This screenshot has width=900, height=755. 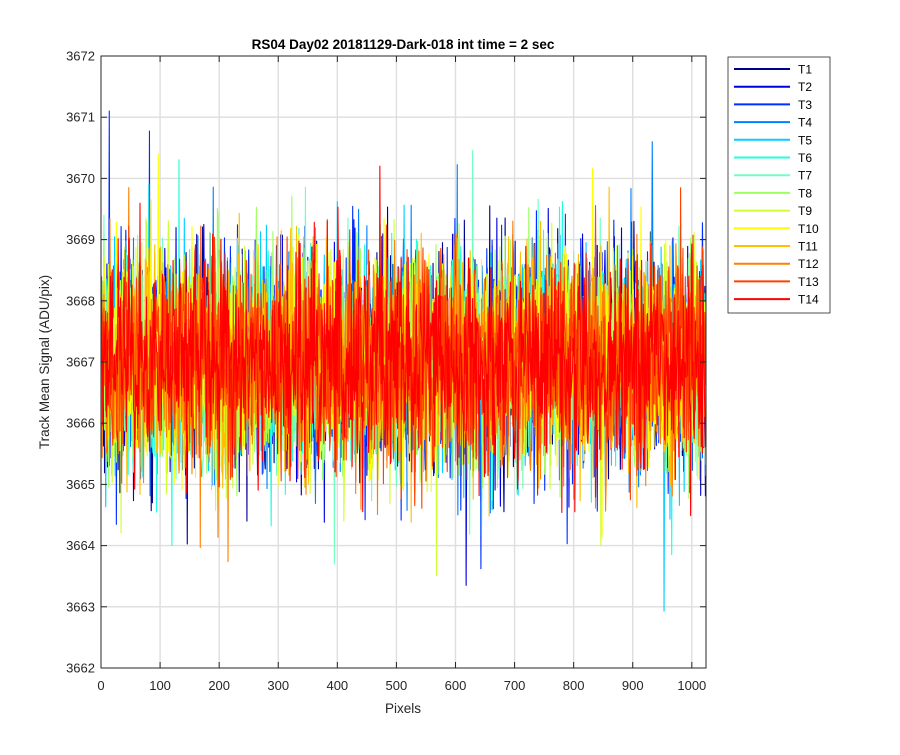 I want to click on y-tick-label: 3671, so click(x=80, y=117).